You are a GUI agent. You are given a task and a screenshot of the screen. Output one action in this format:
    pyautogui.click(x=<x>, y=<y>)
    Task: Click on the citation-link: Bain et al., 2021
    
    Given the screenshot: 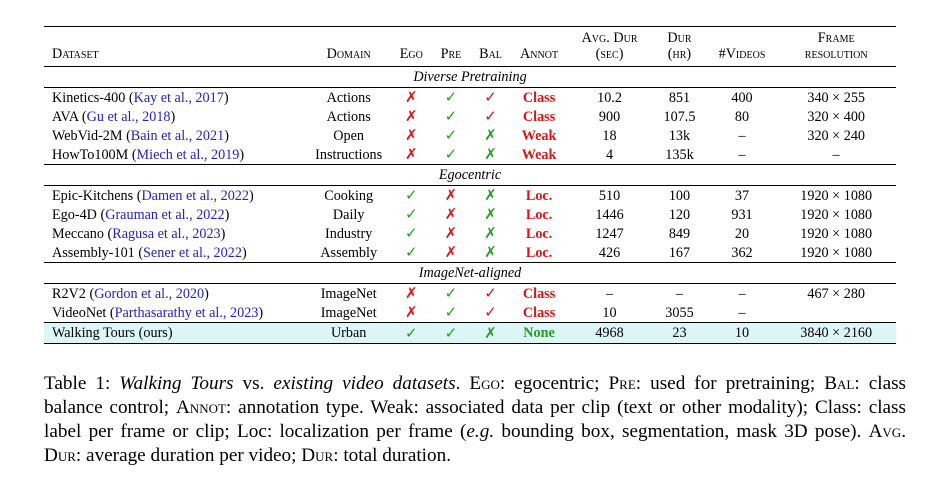 What is the action you would take?
    pyautogui.click(x=177, y=135)
    